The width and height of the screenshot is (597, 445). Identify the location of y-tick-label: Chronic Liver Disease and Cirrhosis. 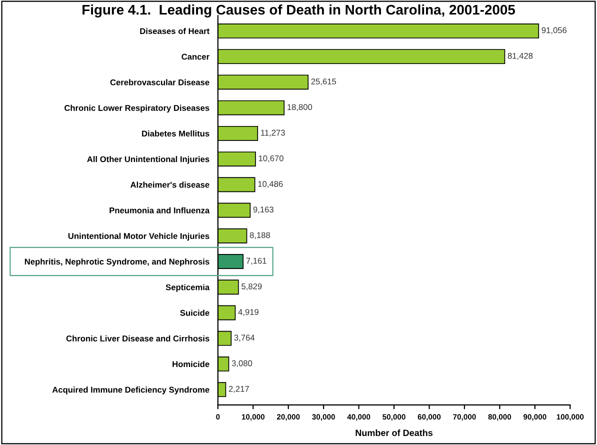
(138, 338).